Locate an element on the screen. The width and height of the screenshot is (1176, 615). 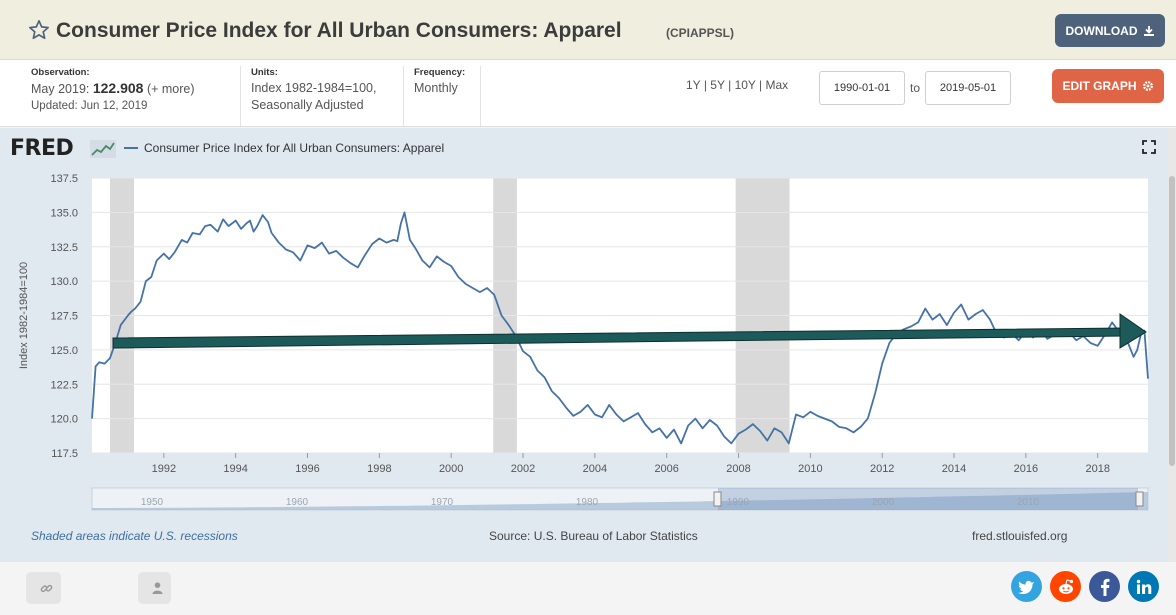
edit-graph-label: EDIT GRAPH is located at coordinates (1099, 86).